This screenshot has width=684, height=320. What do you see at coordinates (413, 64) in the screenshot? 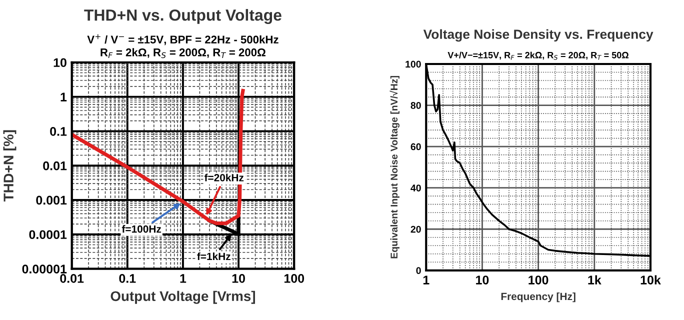
I see `y-tick-label: 100` at bounding box center [413, 64].